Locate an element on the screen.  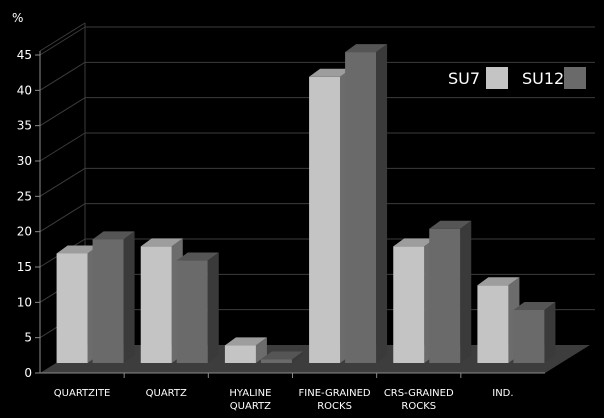
side-wall-top-edge is located at coordinates (62, 37).